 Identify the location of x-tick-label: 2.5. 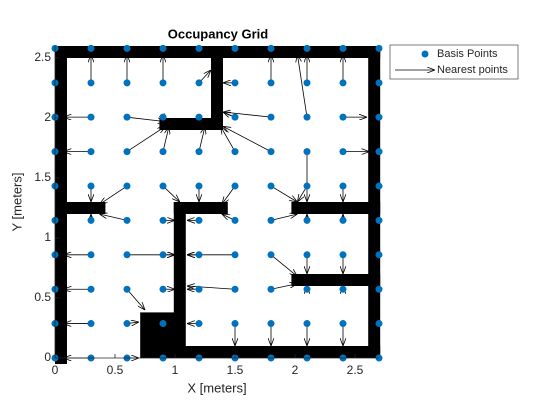
(355, 370).